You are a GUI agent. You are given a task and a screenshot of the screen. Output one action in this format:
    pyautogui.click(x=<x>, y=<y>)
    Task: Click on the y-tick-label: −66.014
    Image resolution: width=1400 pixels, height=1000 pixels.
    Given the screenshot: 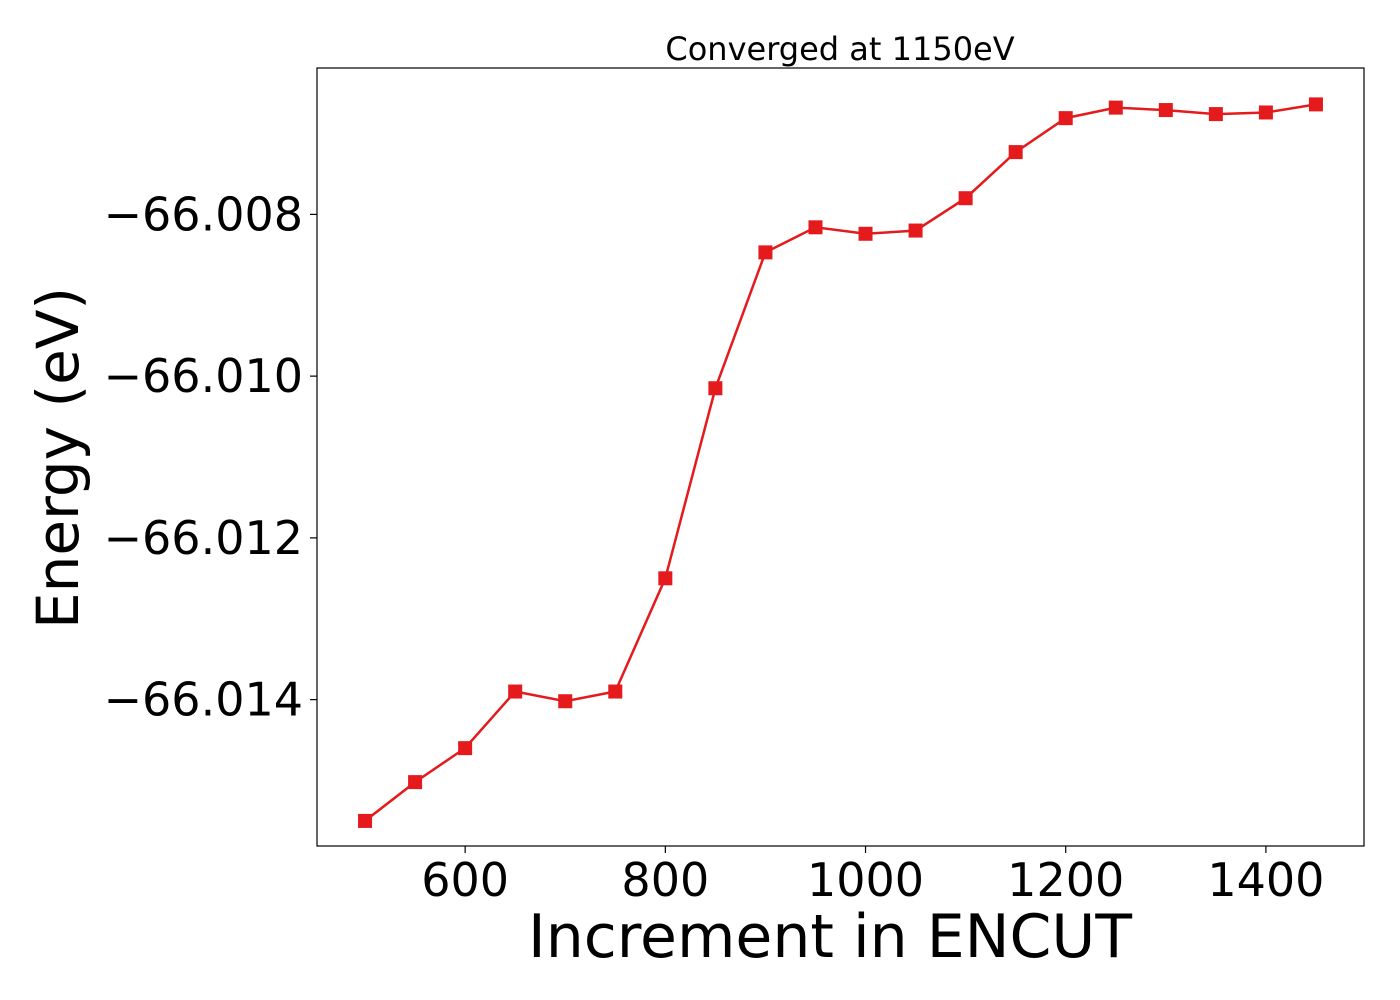 What is the action you would take?
    pyautogui.click(x=204, y=700)
    